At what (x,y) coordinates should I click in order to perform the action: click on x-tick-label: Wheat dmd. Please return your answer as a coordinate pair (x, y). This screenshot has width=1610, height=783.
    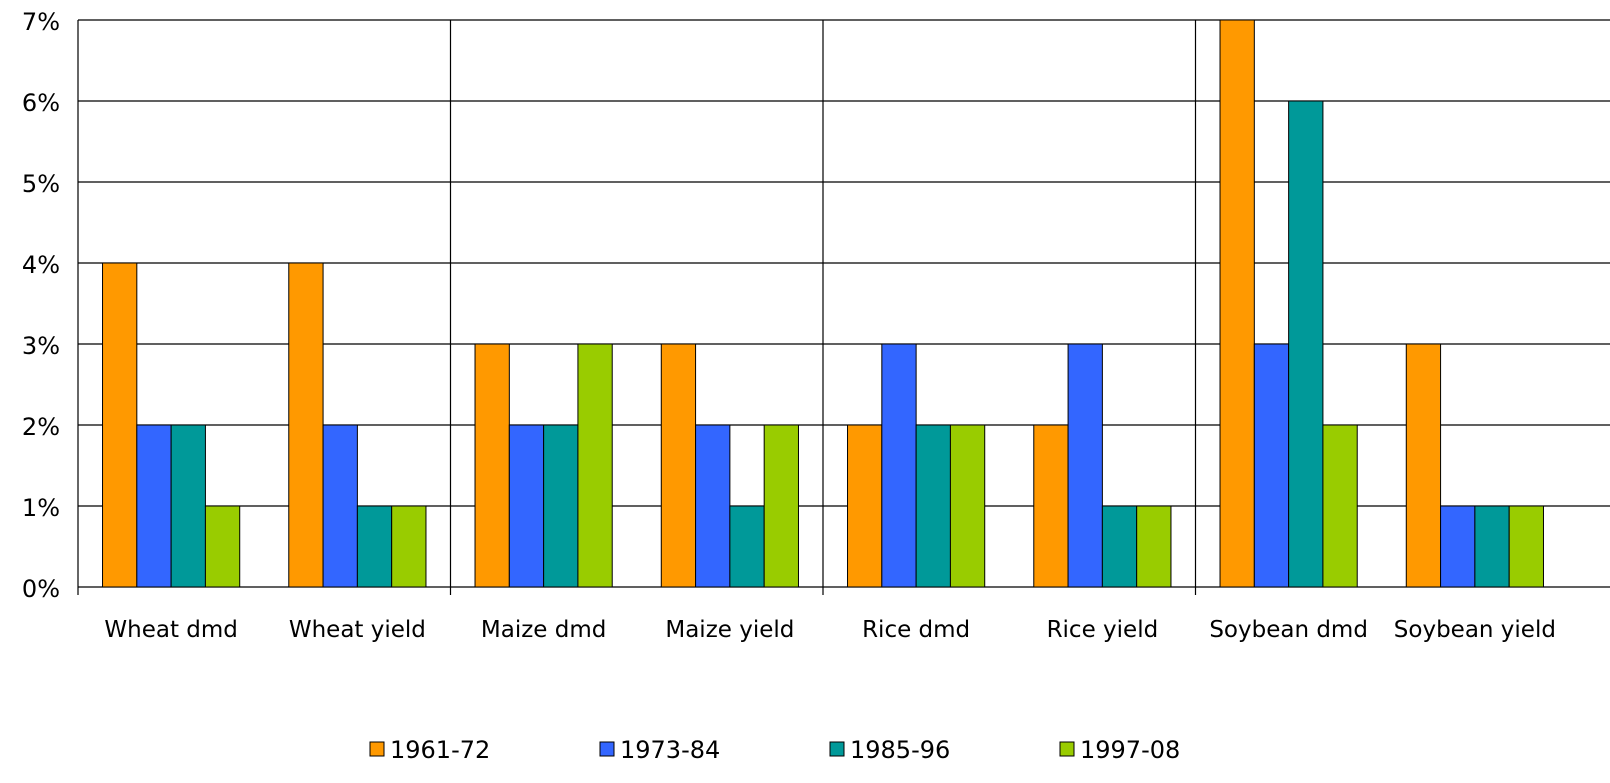
    Looking at the image, I should click on (171, 630).